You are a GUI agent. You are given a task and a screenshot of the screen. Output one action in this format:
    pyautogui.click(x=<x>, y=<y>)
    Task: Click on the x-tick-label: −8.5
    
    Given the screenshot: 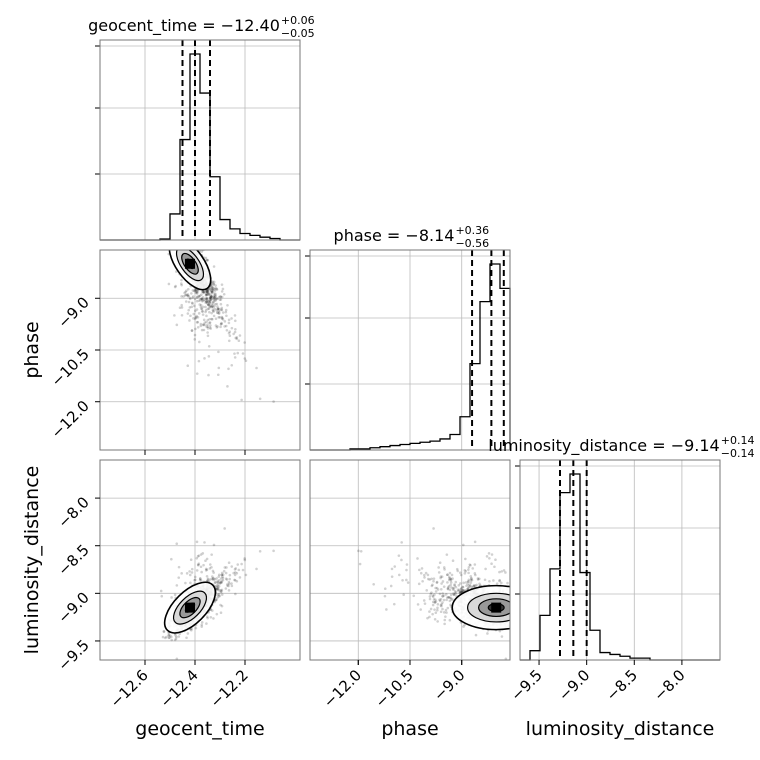 What is the action you would take?
    pyautogui.click(x=622, y=685)
    